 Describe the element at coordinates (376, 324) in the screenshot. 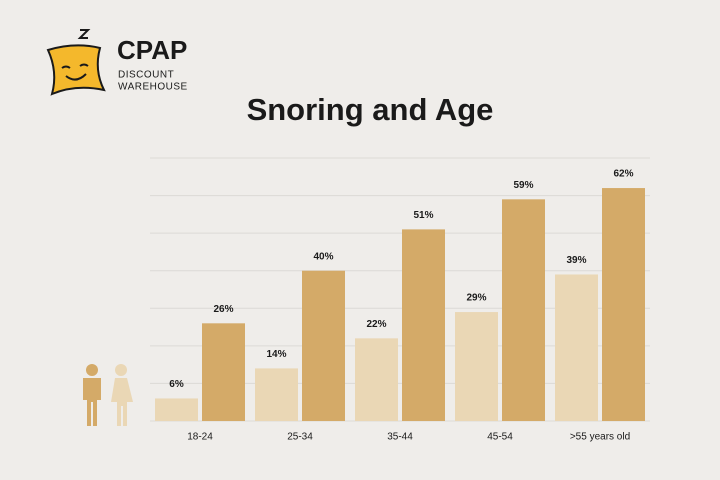

I see `value-label: 22%` at that location.